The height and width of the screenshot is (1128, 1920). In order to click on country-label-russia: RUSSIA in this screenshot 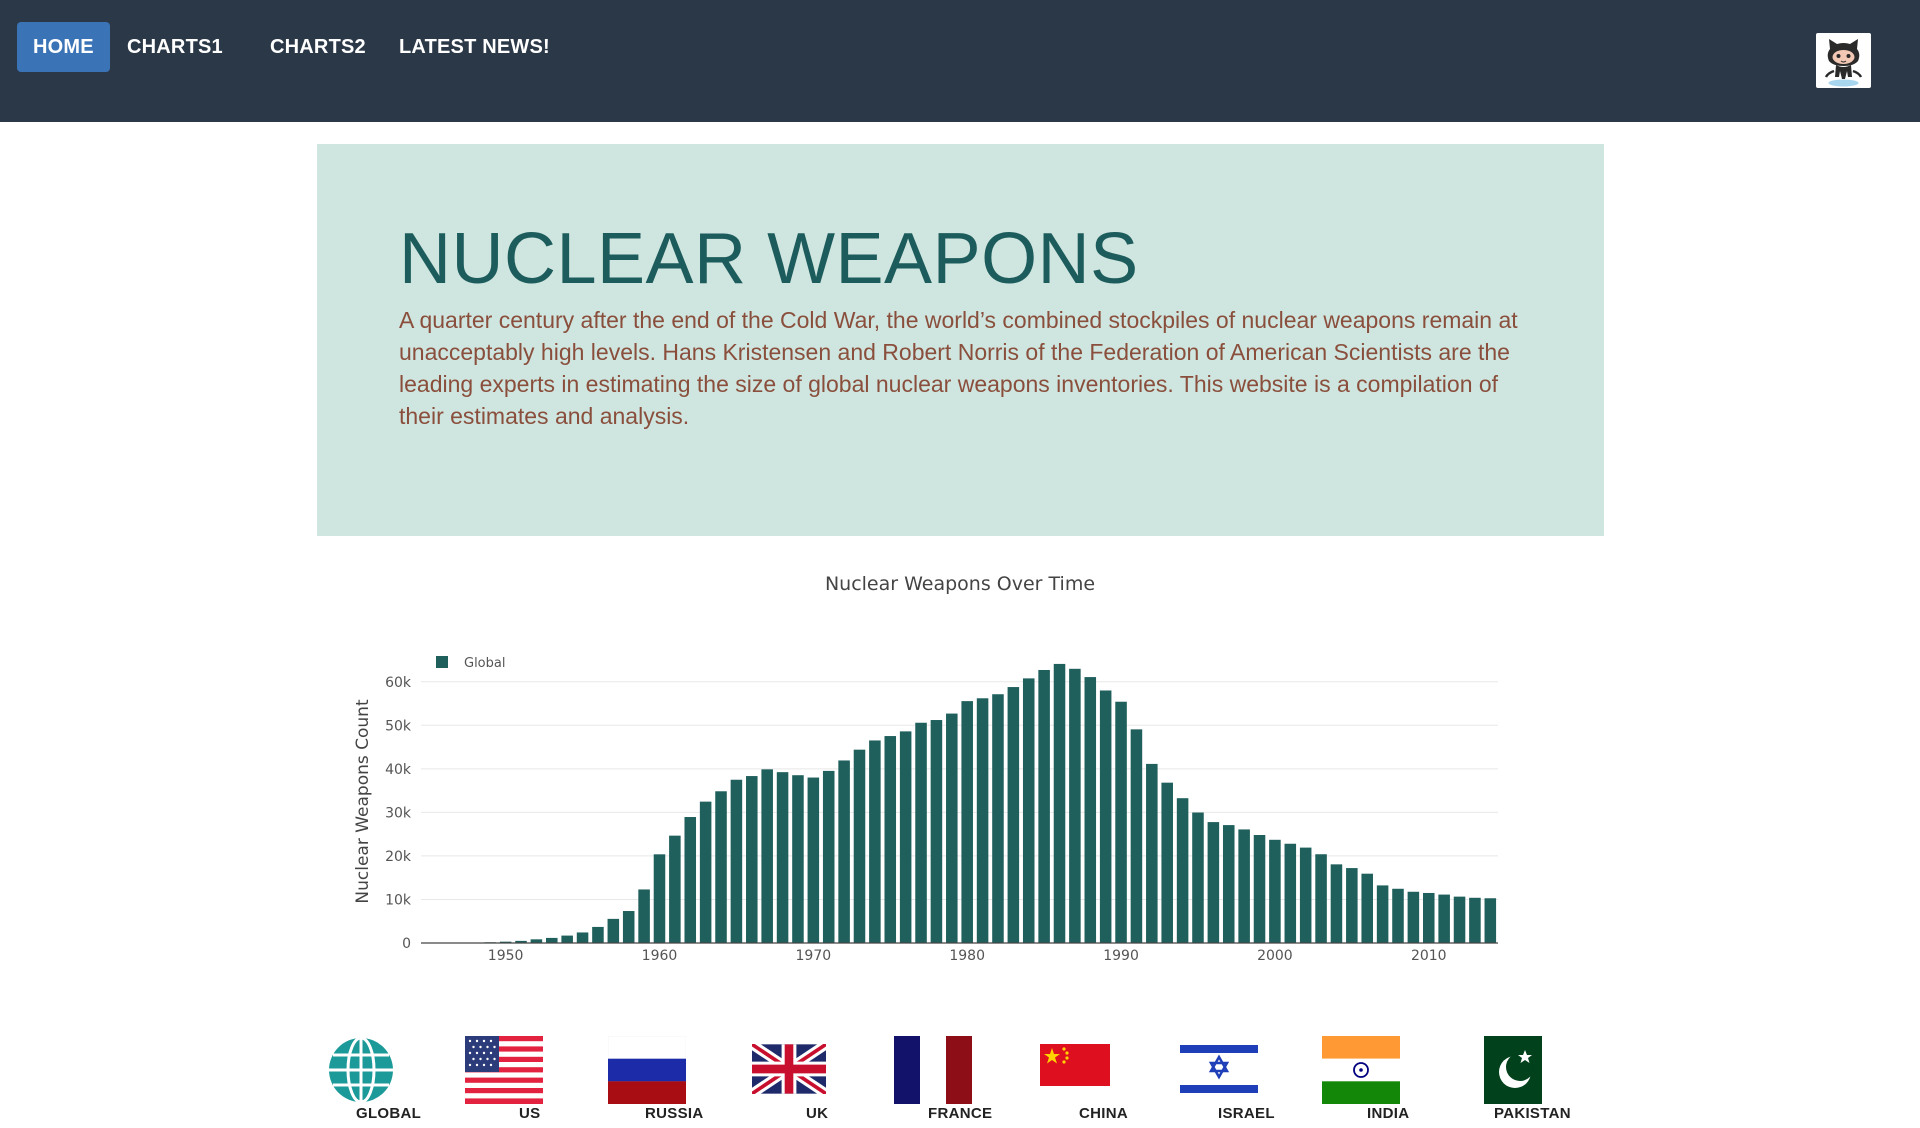, I will do `click(674, 1113)`.